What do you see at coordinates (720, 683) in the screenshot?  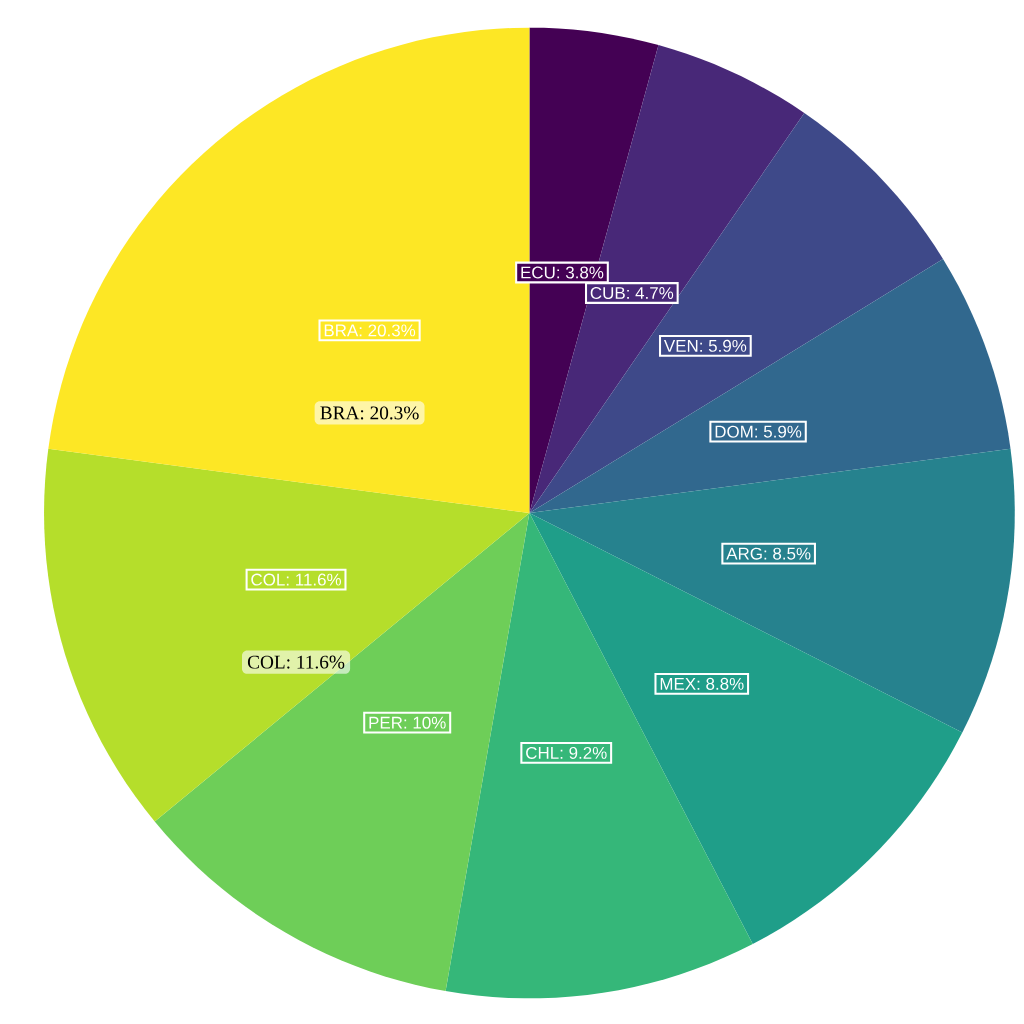 I see `data-label: : 8.8%` at bounding box center [720, 683].